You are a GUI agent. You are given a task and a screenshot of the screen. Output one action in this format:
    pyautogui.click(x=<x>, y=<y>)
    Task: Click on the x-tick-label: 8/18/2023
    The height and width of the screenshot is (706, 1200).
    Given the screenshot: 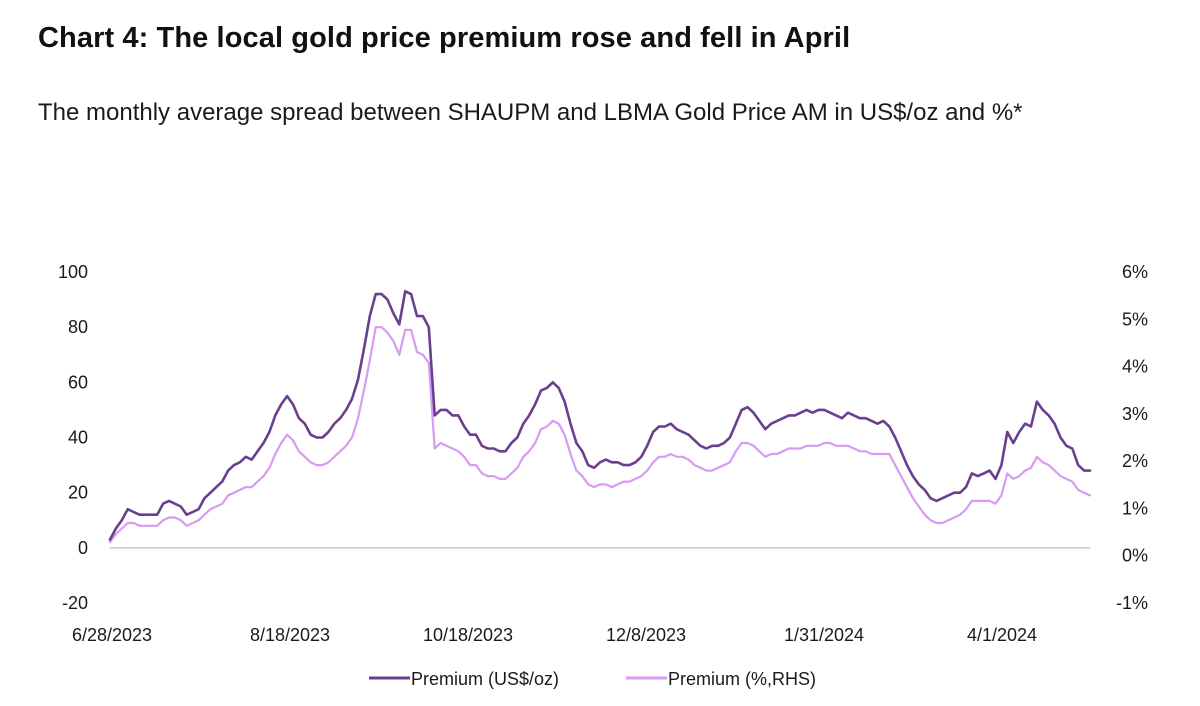 What is the action you would take?
    pyautogui.click(x=290, y=635)
    